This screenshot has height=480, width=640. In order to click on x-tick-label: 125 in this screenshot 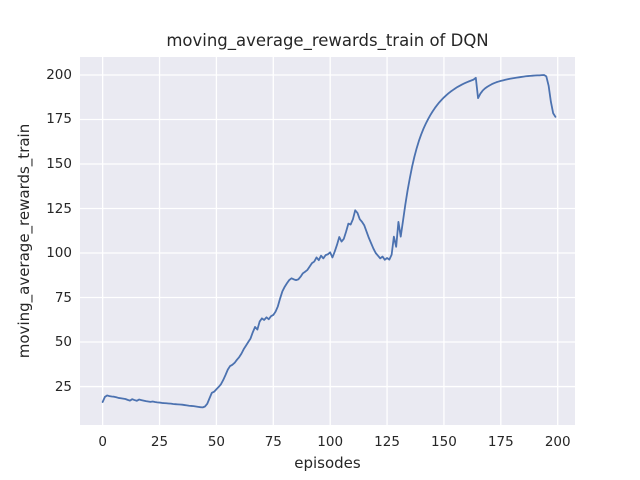, I will do `click(387, 442)`.